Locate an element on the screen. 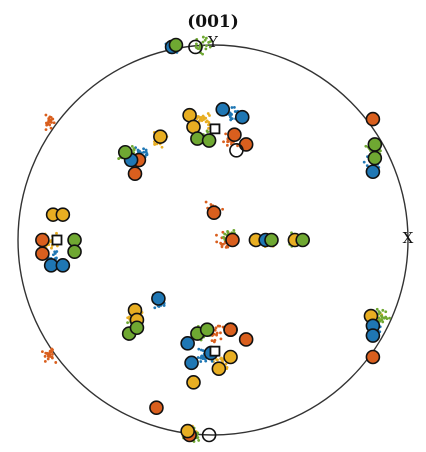 Image resolution: width=426 pixels, height=452 pixels. y-axis-label: Y is located at coordinates (213, 42).